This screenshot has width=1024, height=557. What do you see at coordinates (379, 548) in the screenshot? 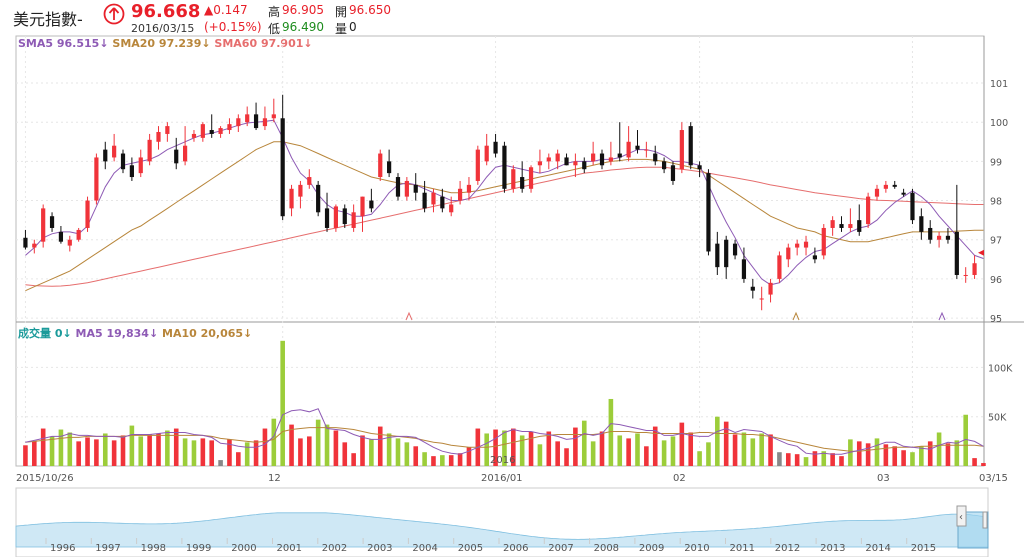
I see `overview-year-label: 2003` at bounding box center [379, 548].